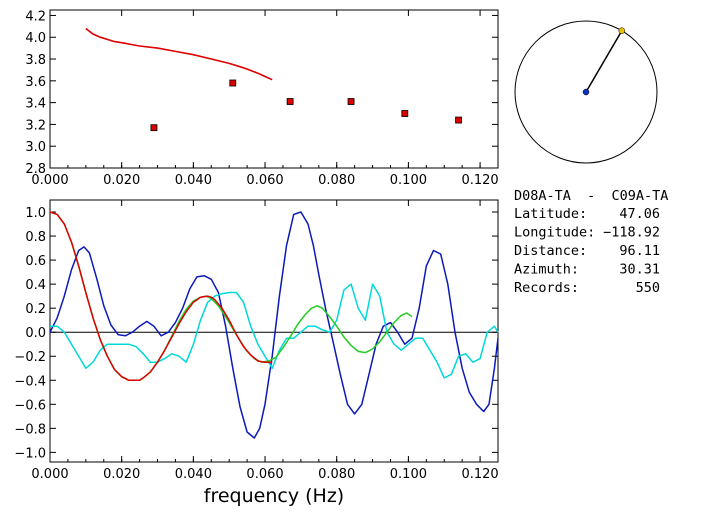 The image size is (703, 519). I want to click on bottom-y-tick-label: 0.8, so click(35, 237).